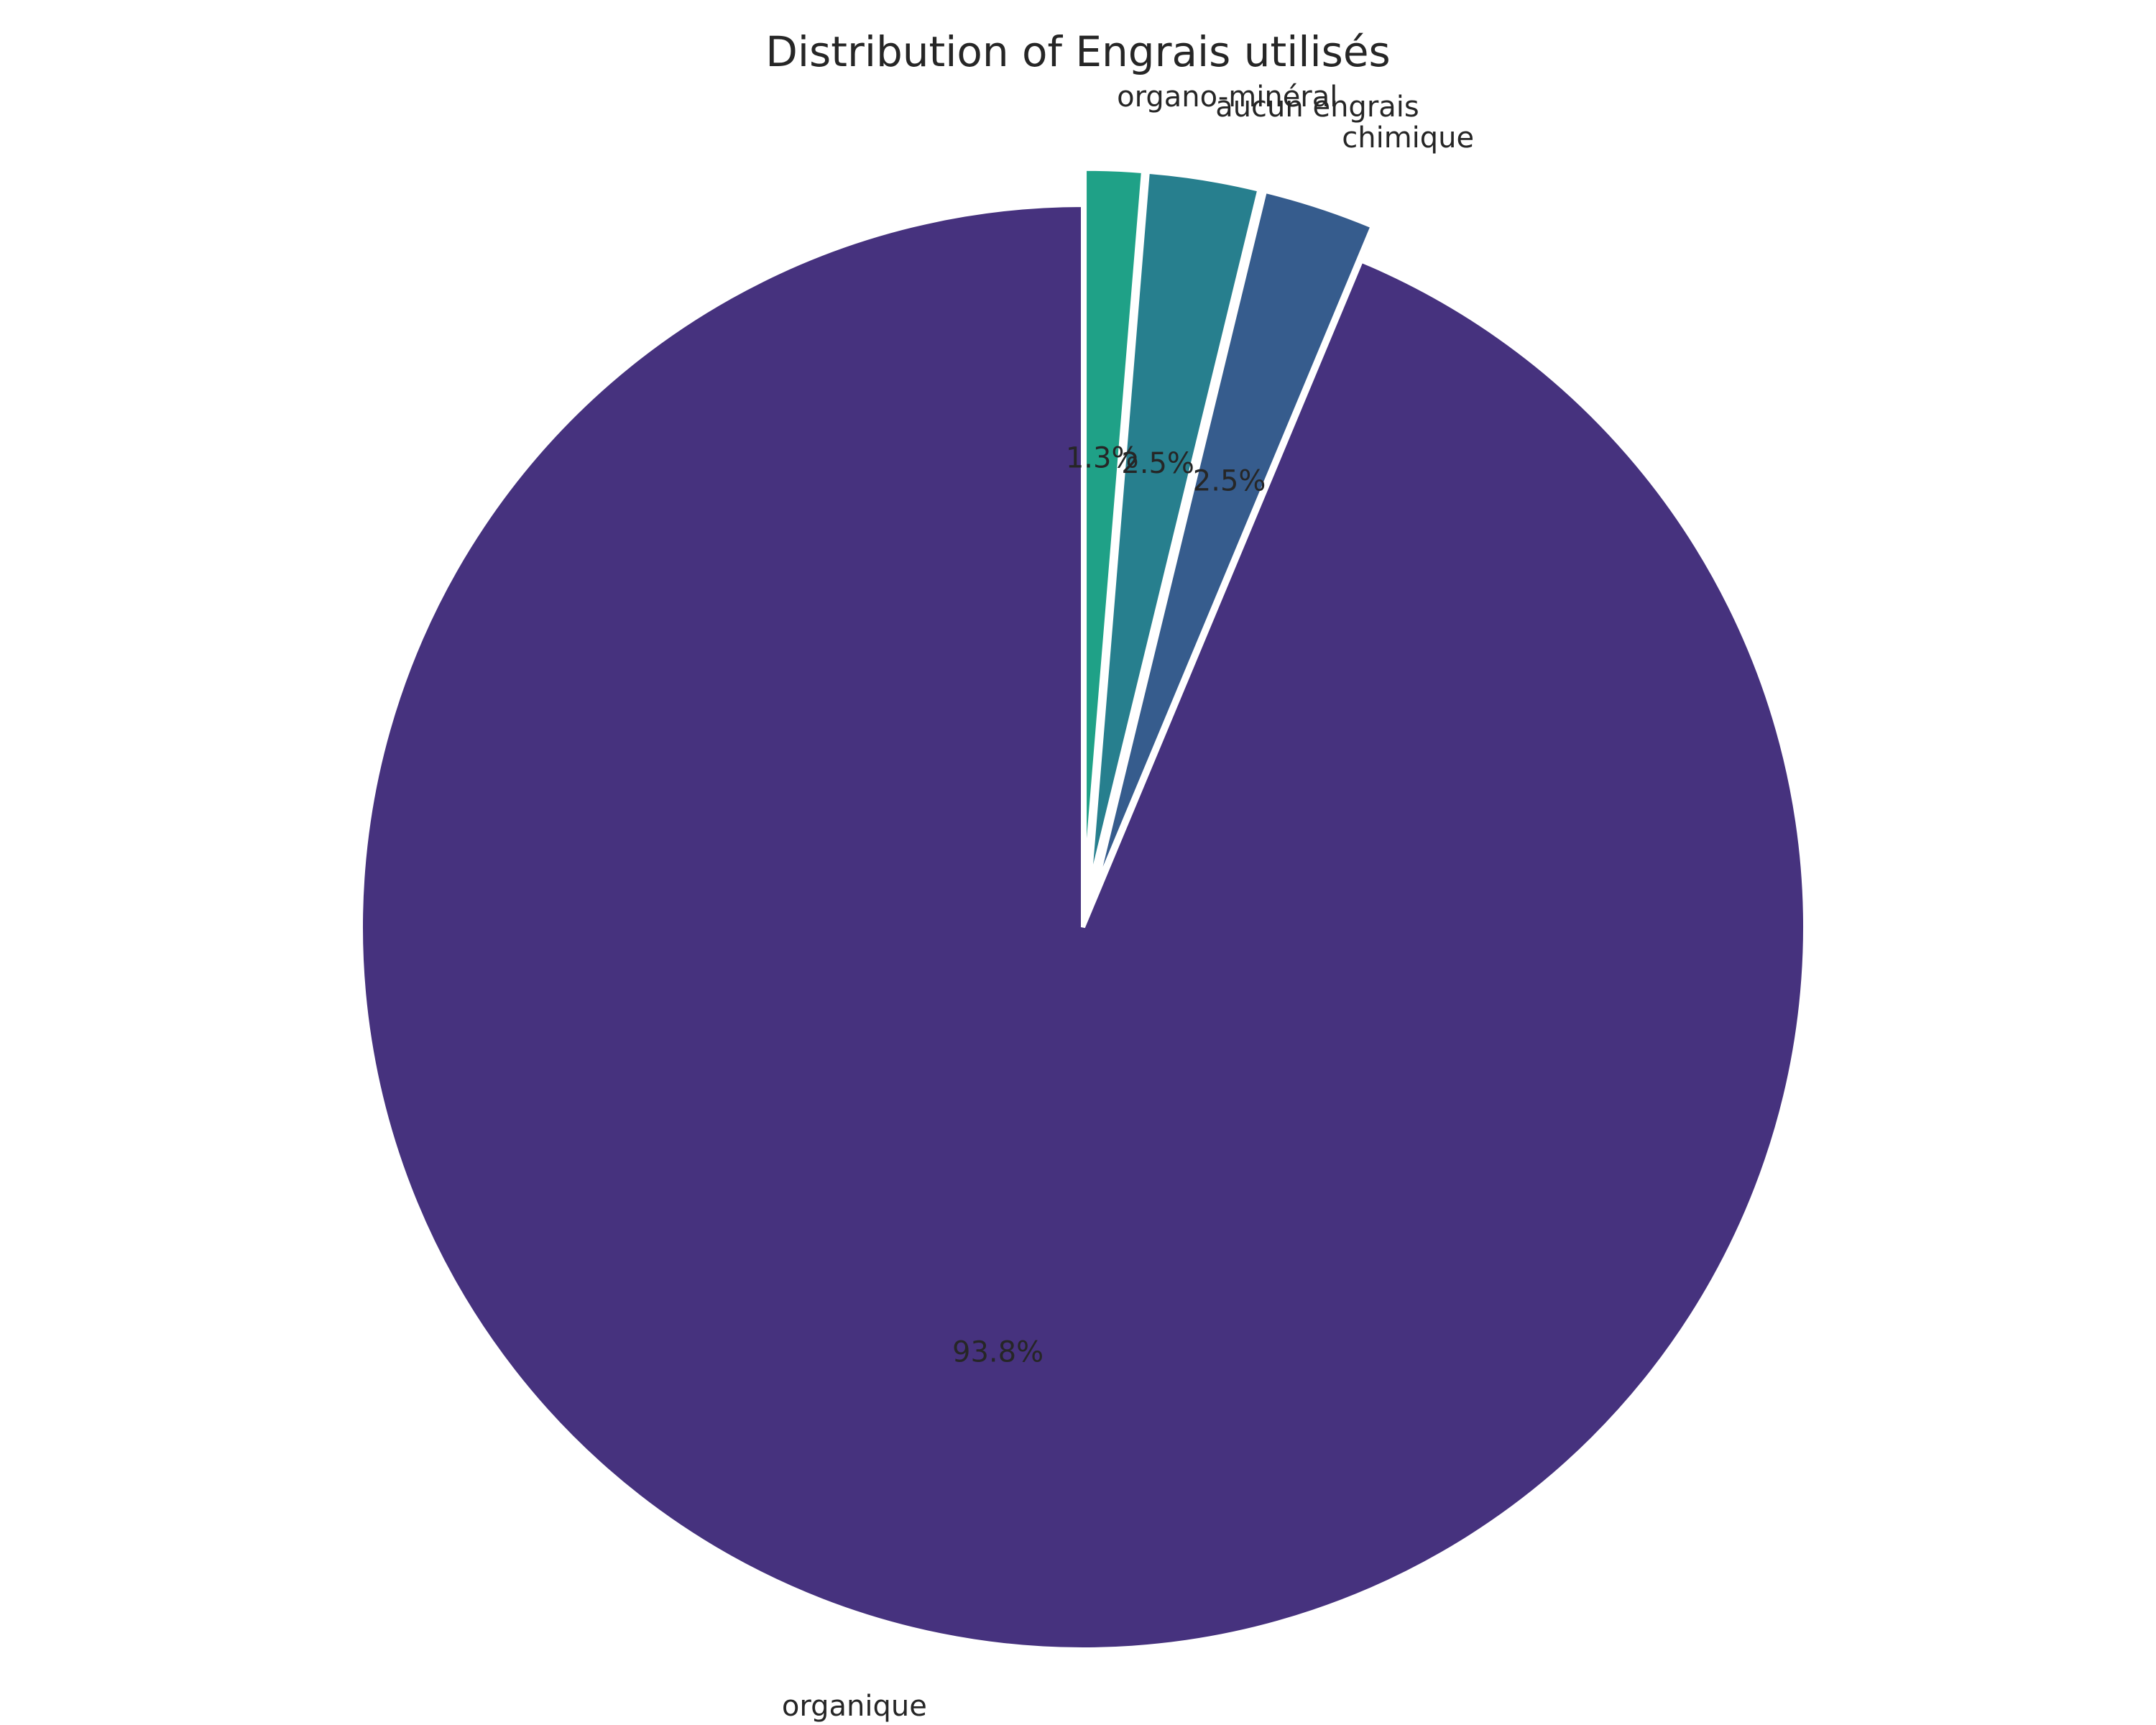 The width and height of the screenshot is (2156, 1725). I want to click on slice-label-organo-mineral: organo-minéral, so click(1227, 97).